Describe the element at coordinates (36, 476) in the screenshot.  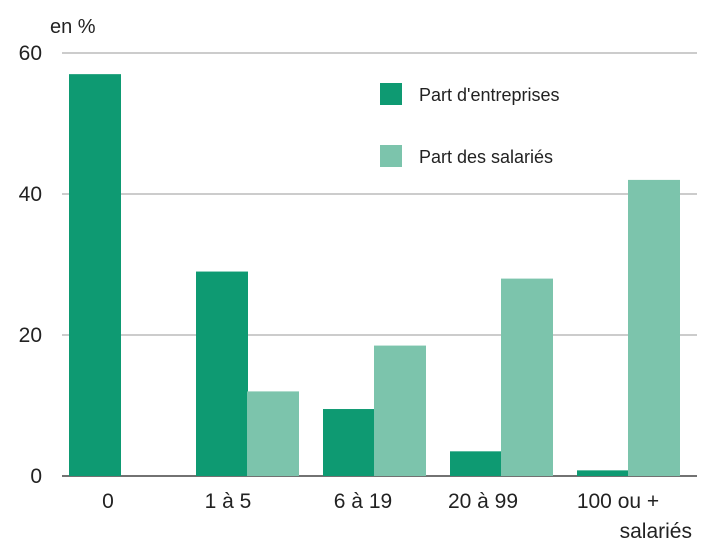
I see `y-tick-label: 0` at that location.